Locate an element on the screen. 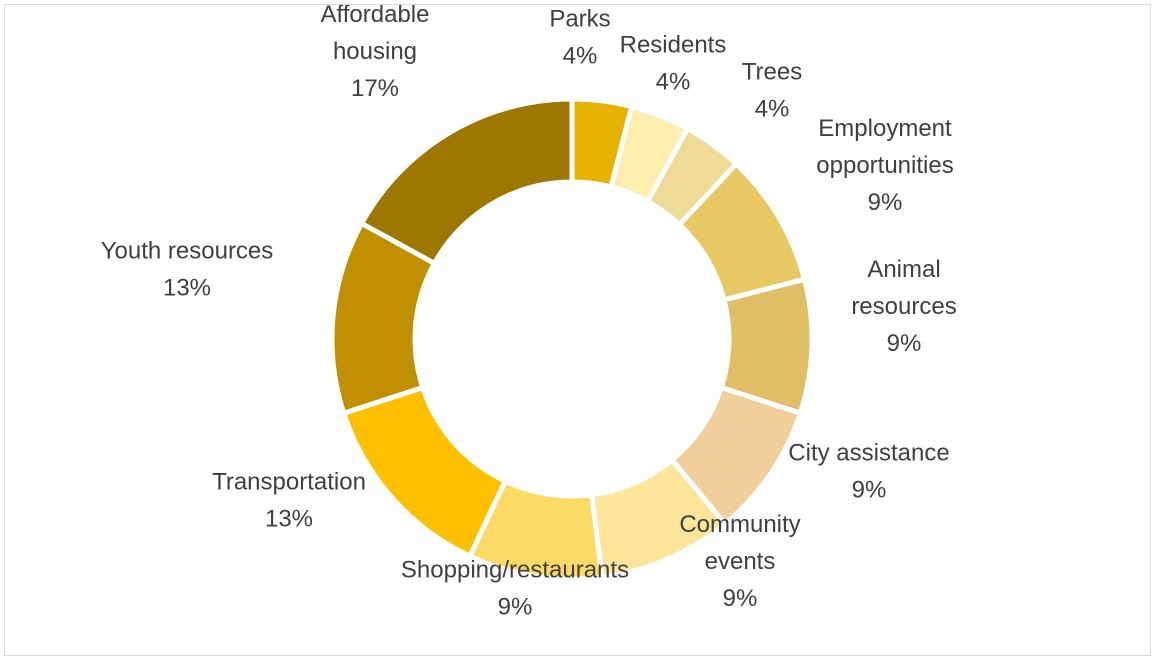 The image size is (1155, 658). label-category-line: housing is located at coordinates (375, 51).